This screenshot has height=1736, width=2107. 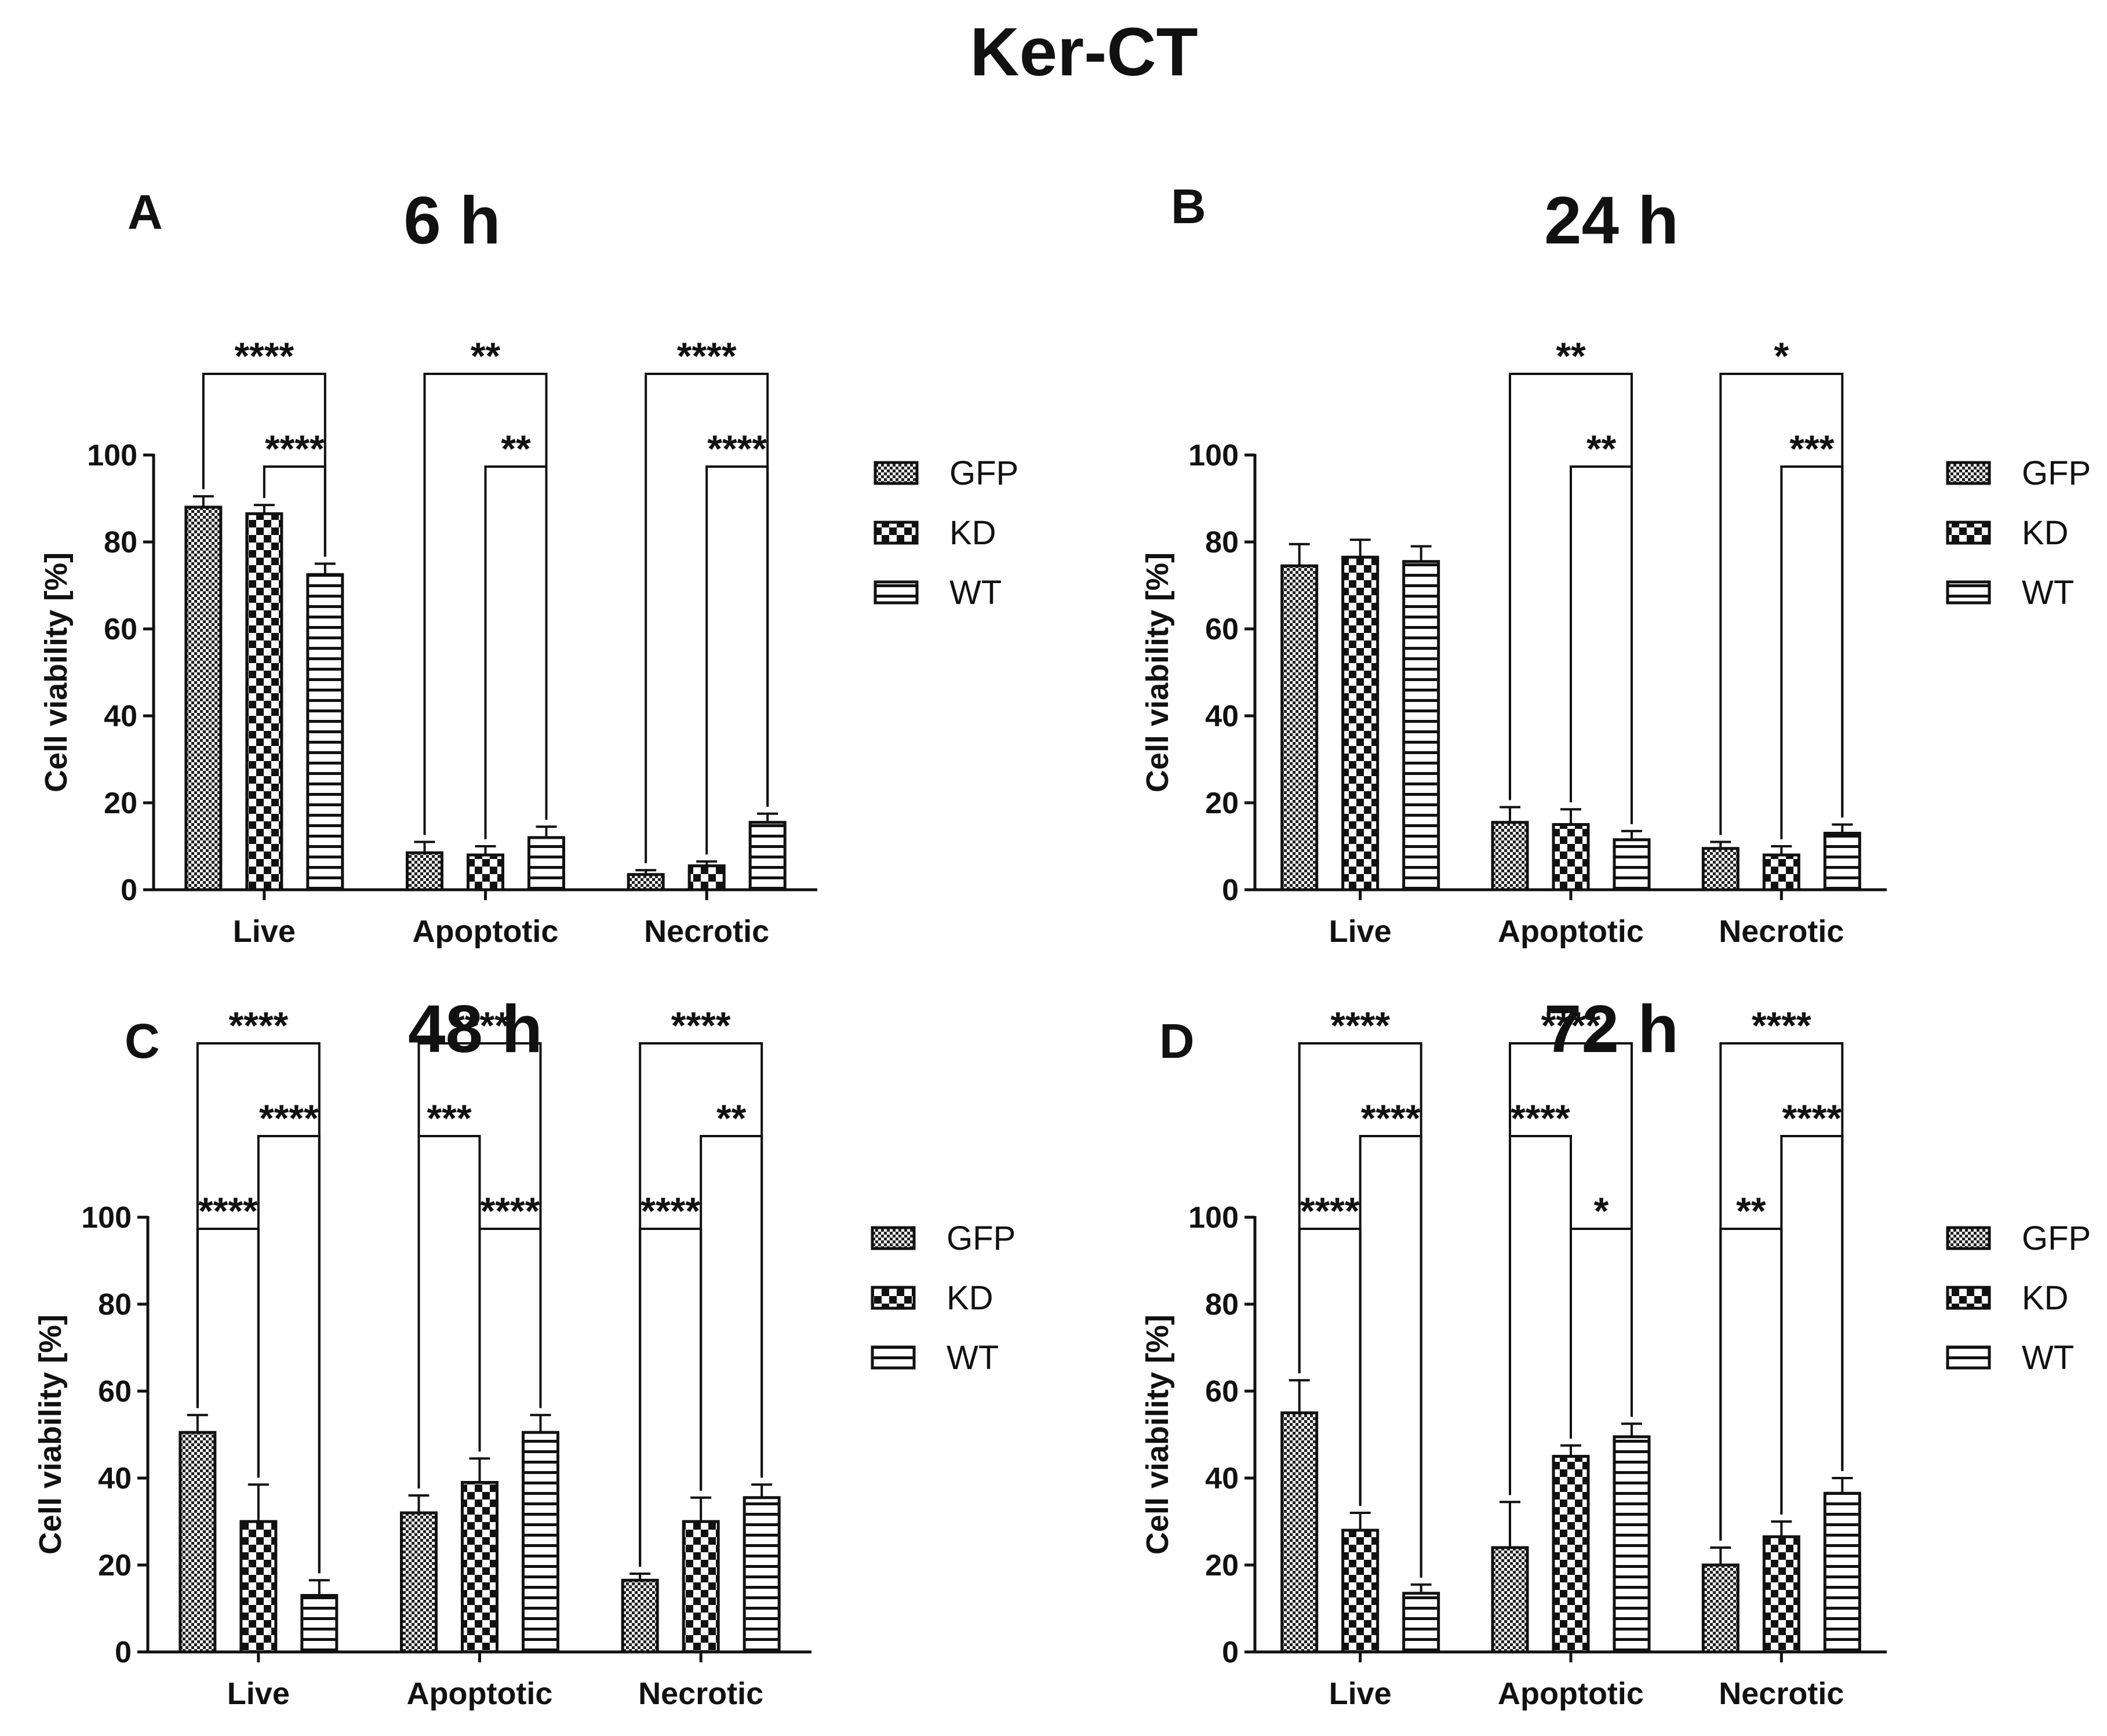 I want to click on panel-title: 48 h, so click(x=476, y=1029).